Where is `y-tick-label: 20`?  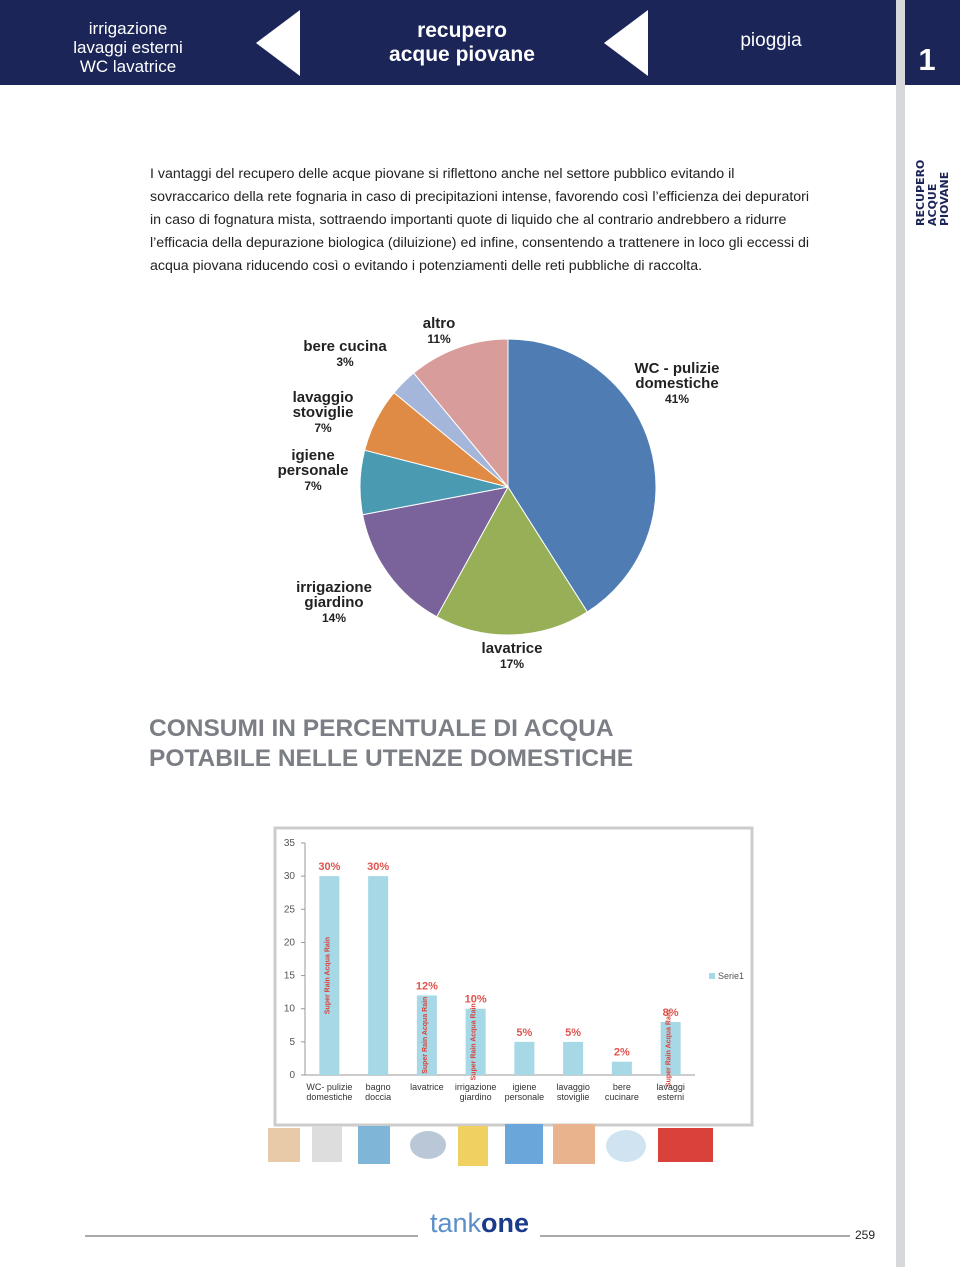 y-tick-label: 20 is located at coordinates (290, 942).